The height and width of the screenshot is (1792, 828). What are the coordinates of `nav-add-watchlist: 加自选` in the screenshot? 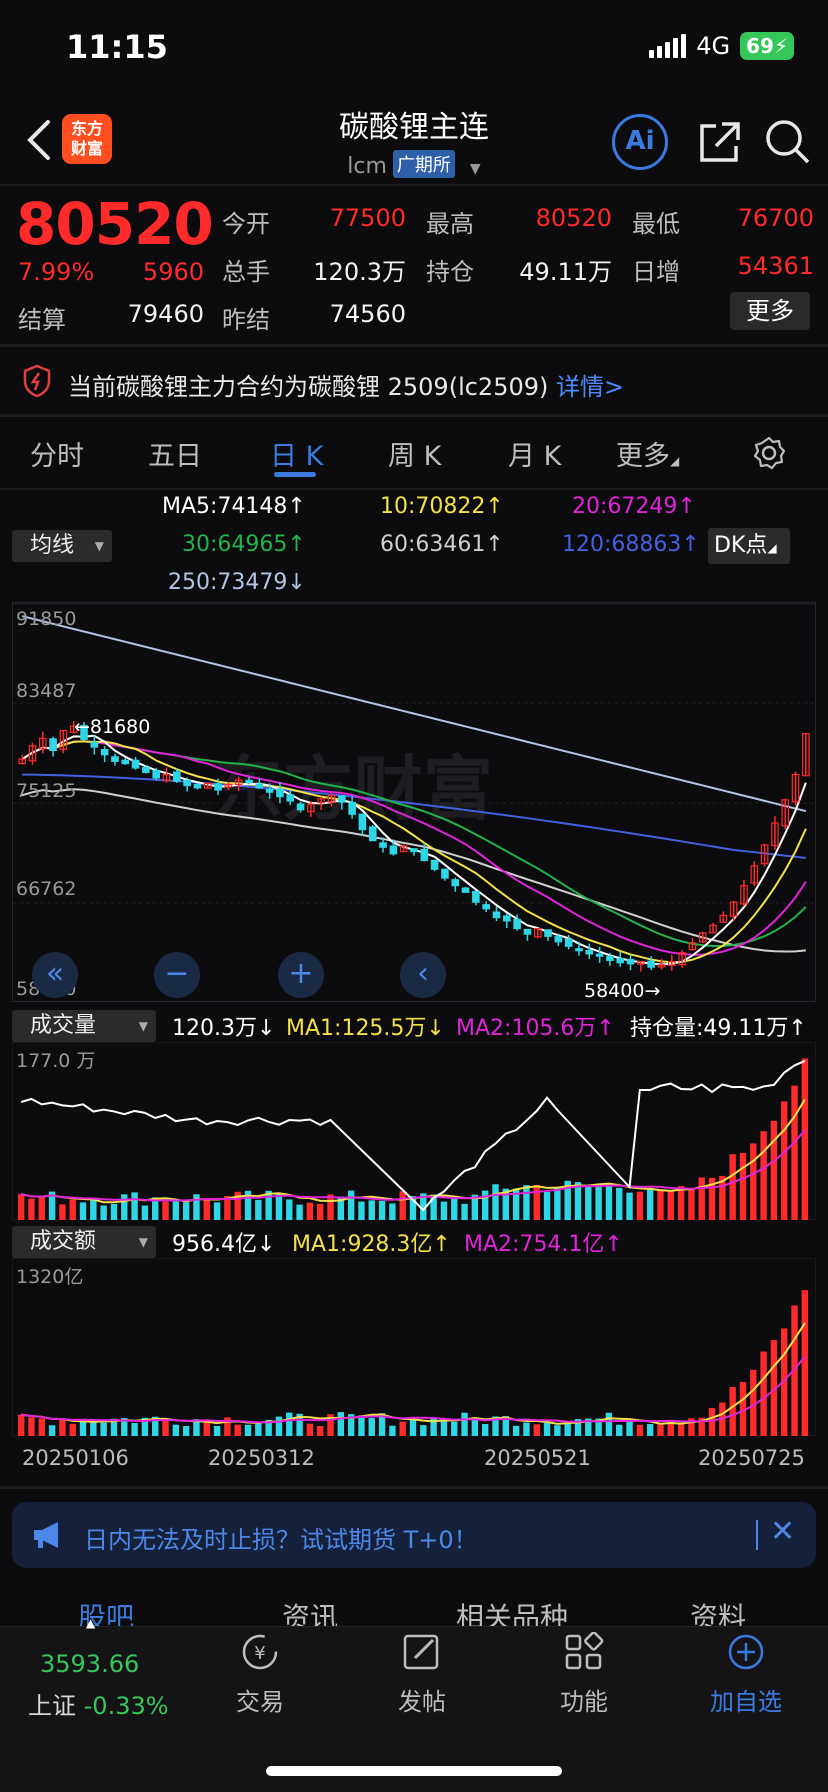 It's located at (746, 1674).